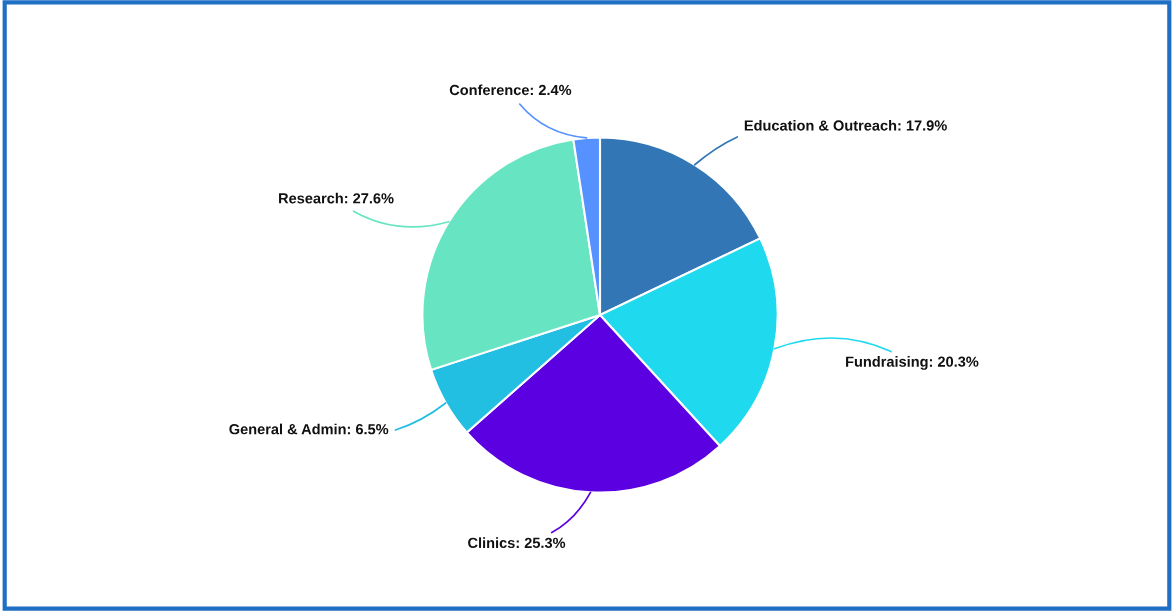 The height and width of the screenshot is (611, 1174). I want to click on slice-label: General & Admin: 6.5%, so click(309, 429).